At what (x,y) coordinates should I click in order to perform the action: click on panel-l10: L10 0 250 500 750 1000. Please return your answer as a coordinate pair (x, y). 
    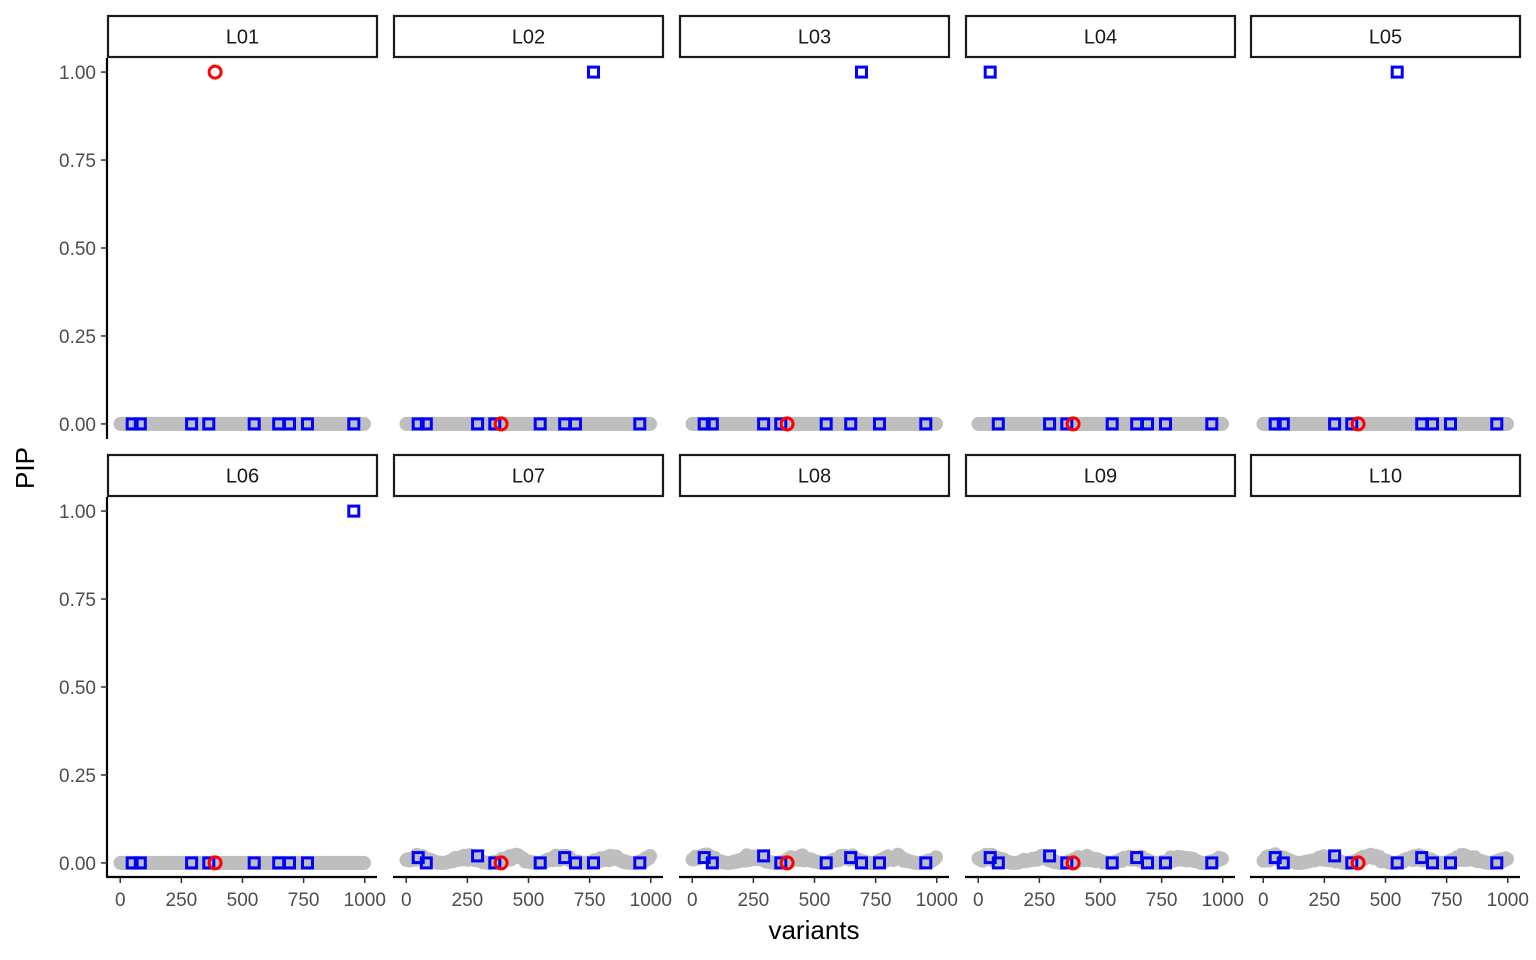
    Looking at the image, I should click on (1389, 682).